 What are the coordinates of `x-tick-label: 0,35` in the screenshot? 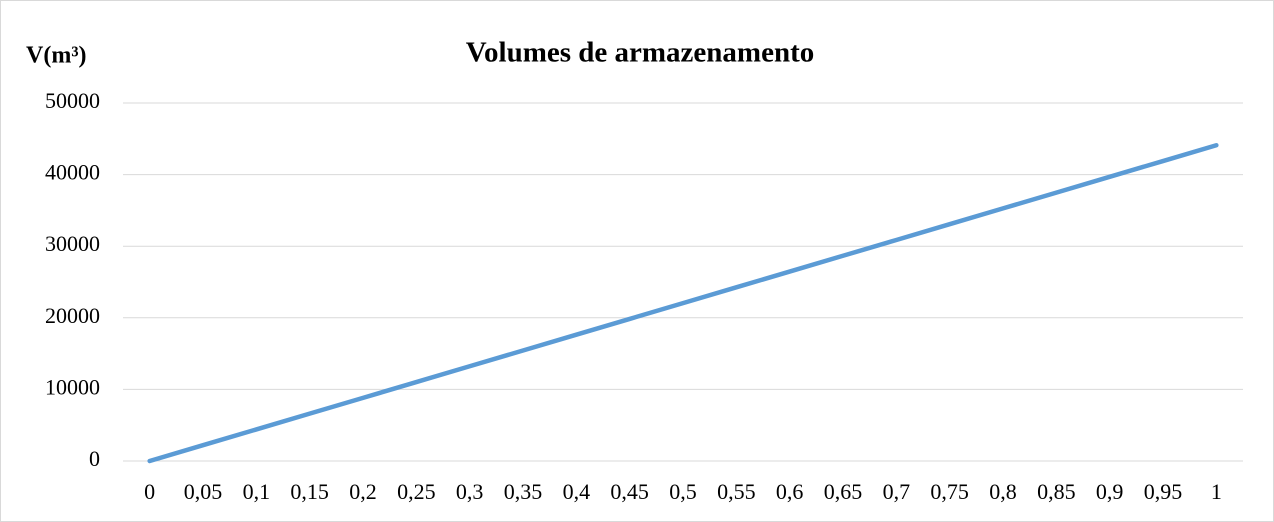 It's located at (523, 491).